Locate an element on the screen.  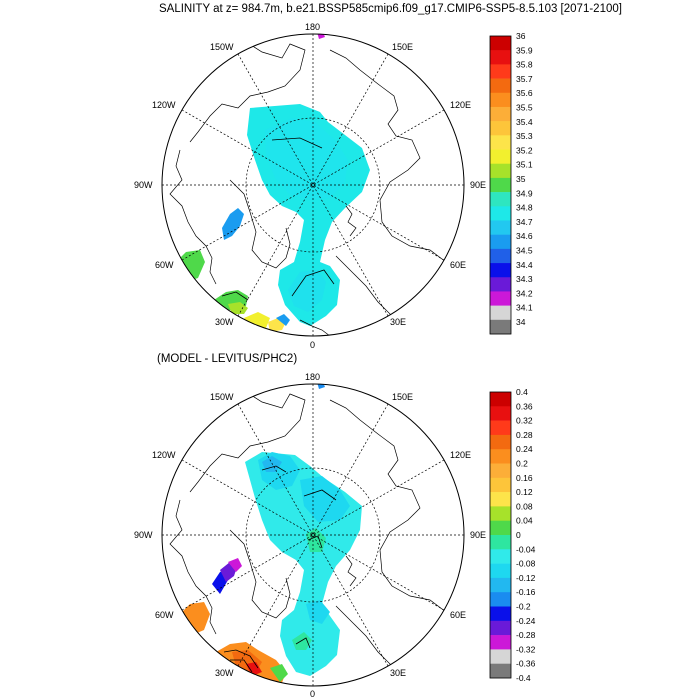
panel2-colorbar-tick-label: -0.04 is located at coordinates (526, 549).